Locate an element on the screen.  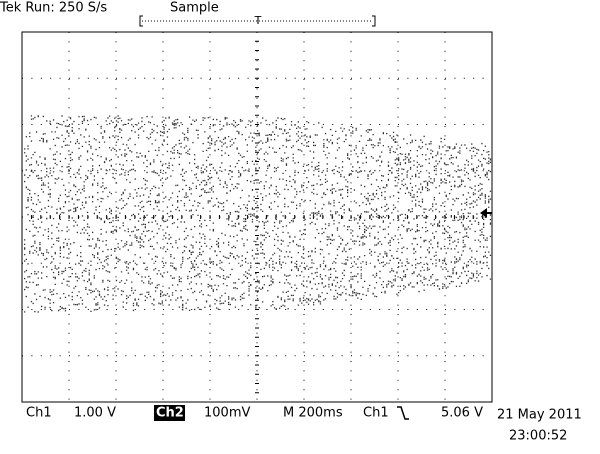
acquisition-mode: Sample is located at coordinates (194, 8).